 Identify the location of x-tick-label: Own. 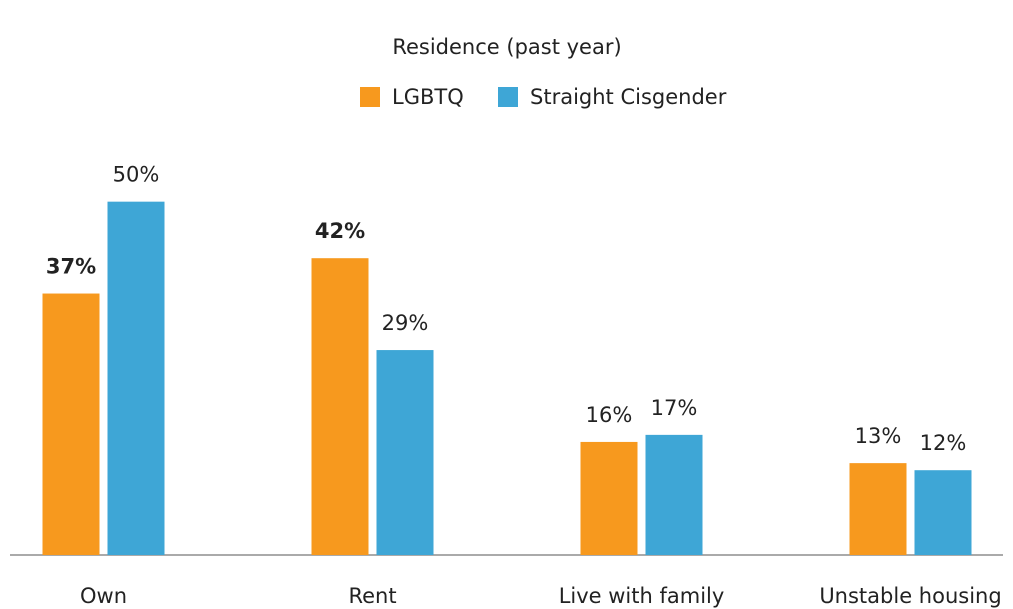
(103, 596).